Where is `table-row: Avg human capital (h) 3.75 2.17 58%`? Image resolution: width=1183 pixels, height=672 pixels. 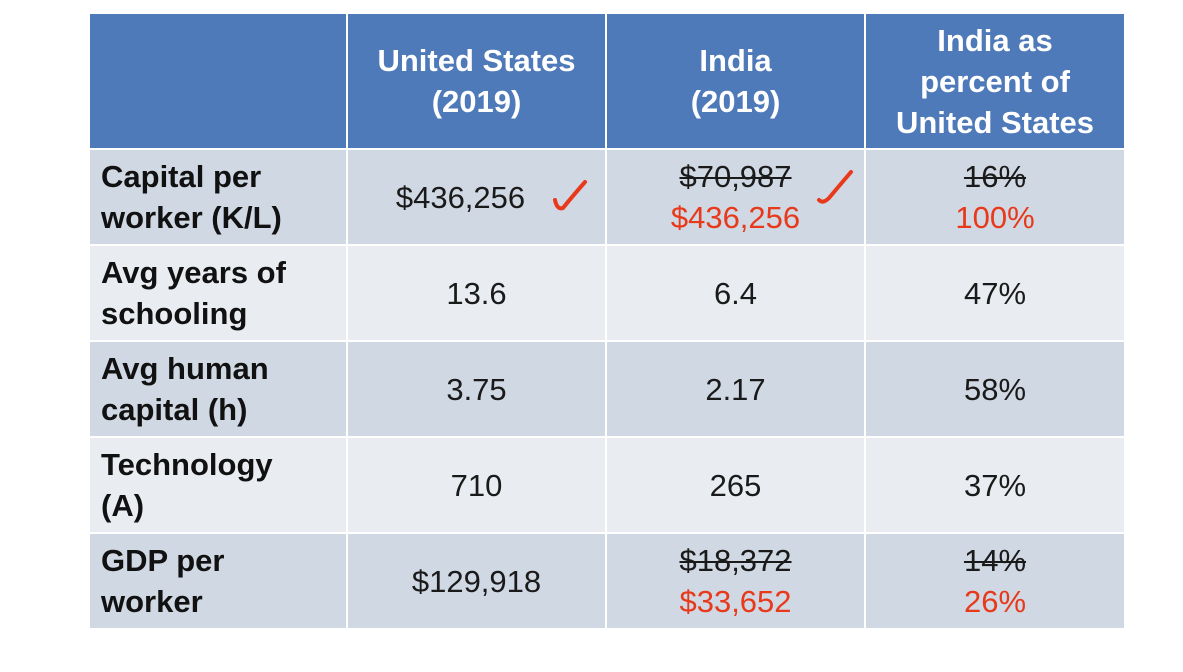 table-row: Avg human capital (h) 3.75 2.17 58% is located at coordinates (607, 389).